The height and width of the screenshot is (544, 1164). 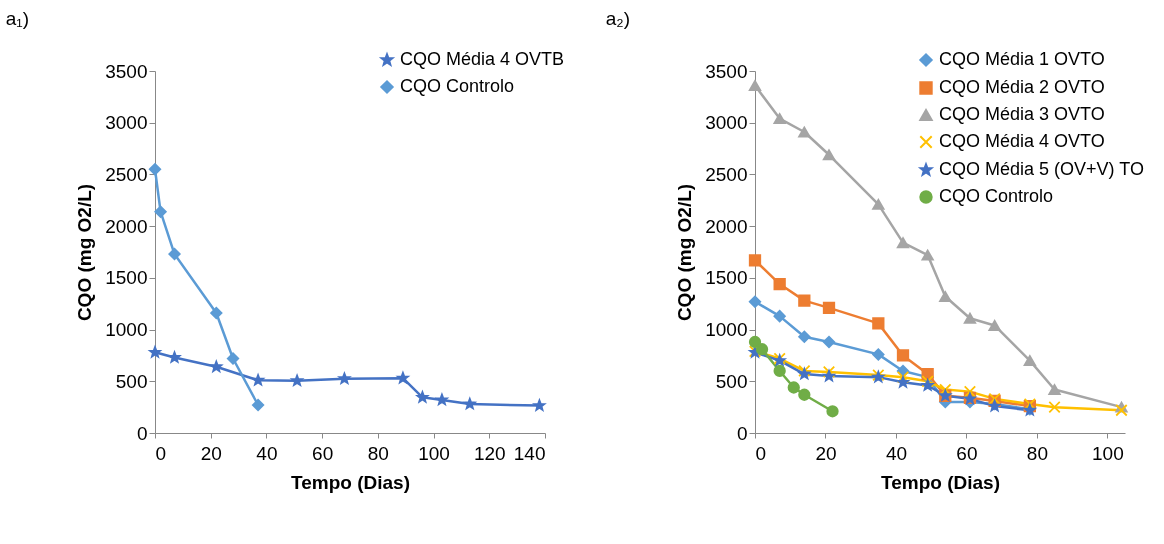 I want to click on legend-label: CQO Média 1 OVTO, so click(x=1022, y=59).